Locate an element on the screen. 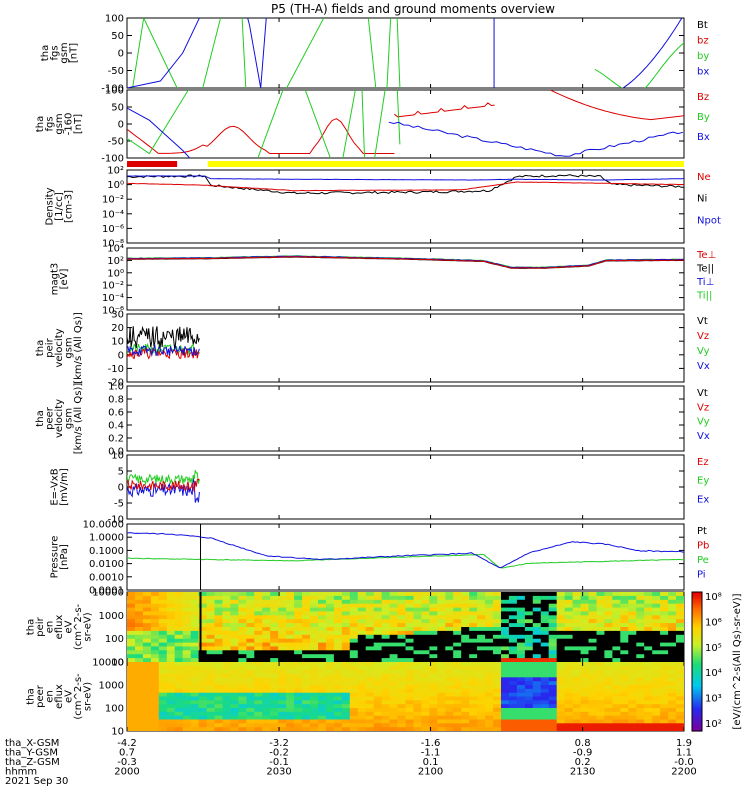  y-label-line: [1/cc] is located at coordinates (59, 206).